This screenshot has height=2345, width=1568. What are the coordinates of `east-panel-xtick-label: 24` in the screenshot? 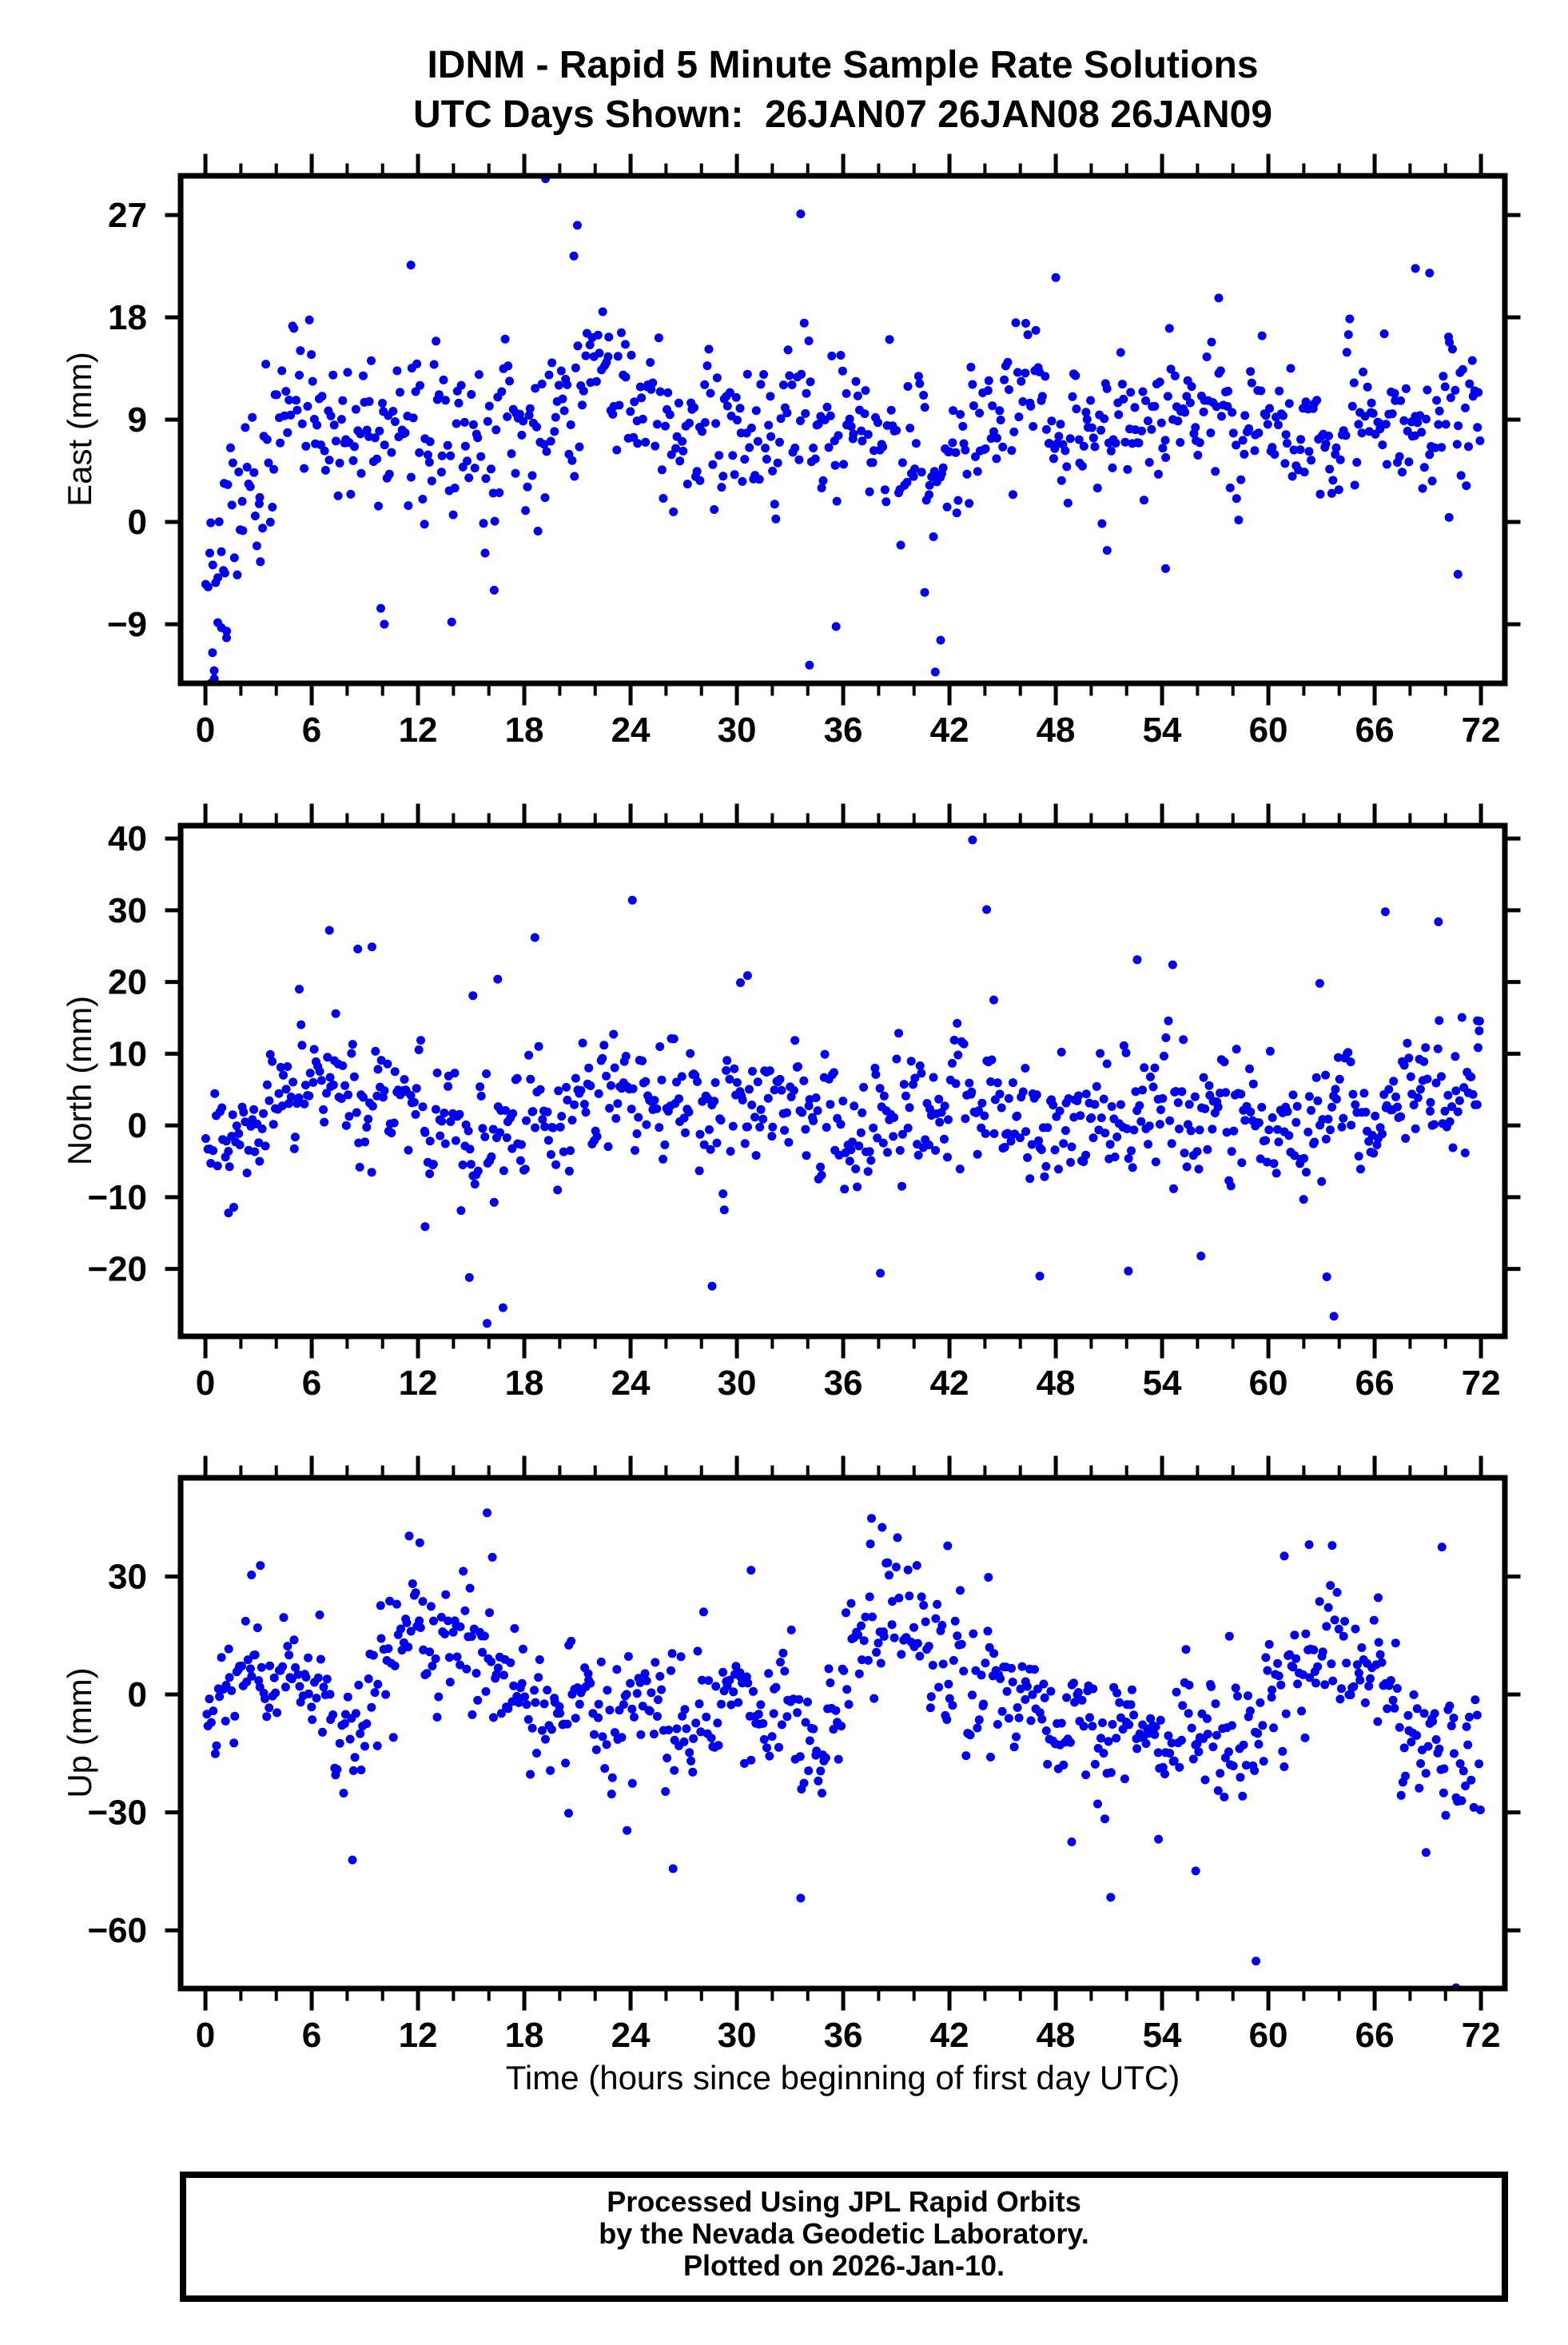 It's located at (631, 730).